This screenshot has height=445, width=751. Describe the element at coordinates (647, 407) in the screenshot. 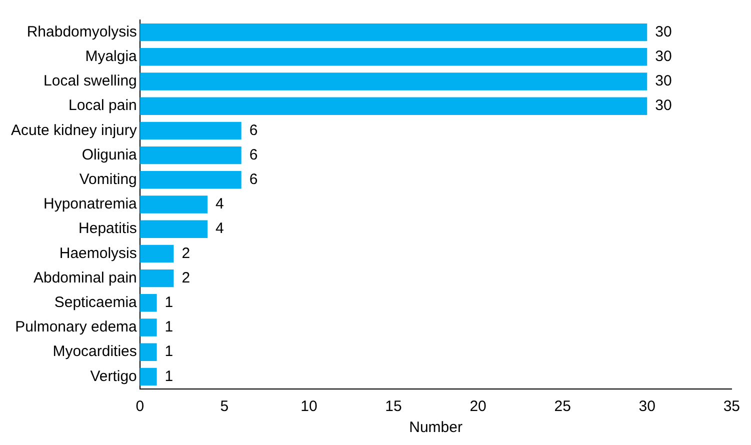

I see `x-tick-label: 30` at that location.